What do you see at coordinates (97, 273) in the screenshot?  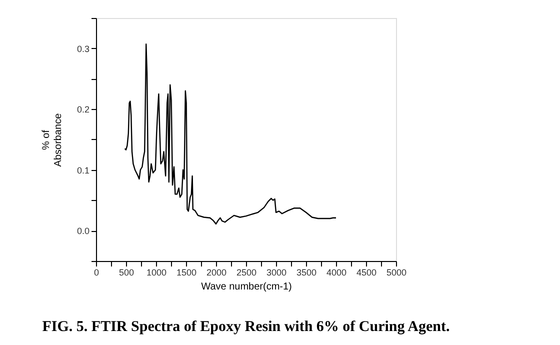 I see `x-tick-label: 0` at bounding box center [97, 273].